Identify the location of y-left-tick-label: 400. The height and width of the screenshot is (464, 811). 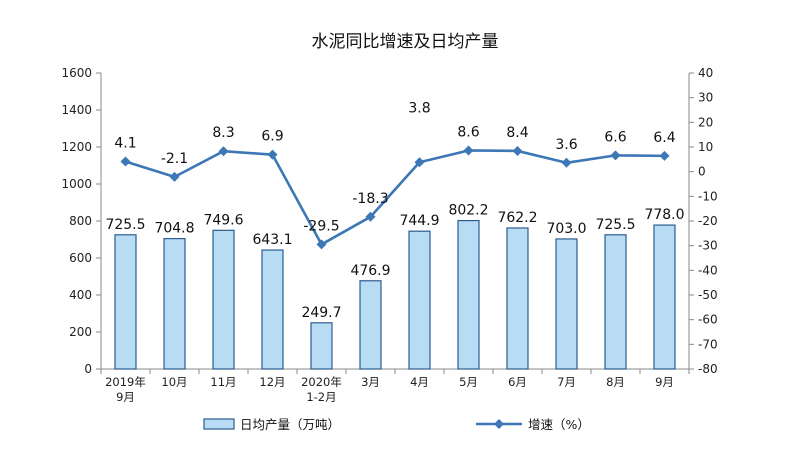
(80, 295).